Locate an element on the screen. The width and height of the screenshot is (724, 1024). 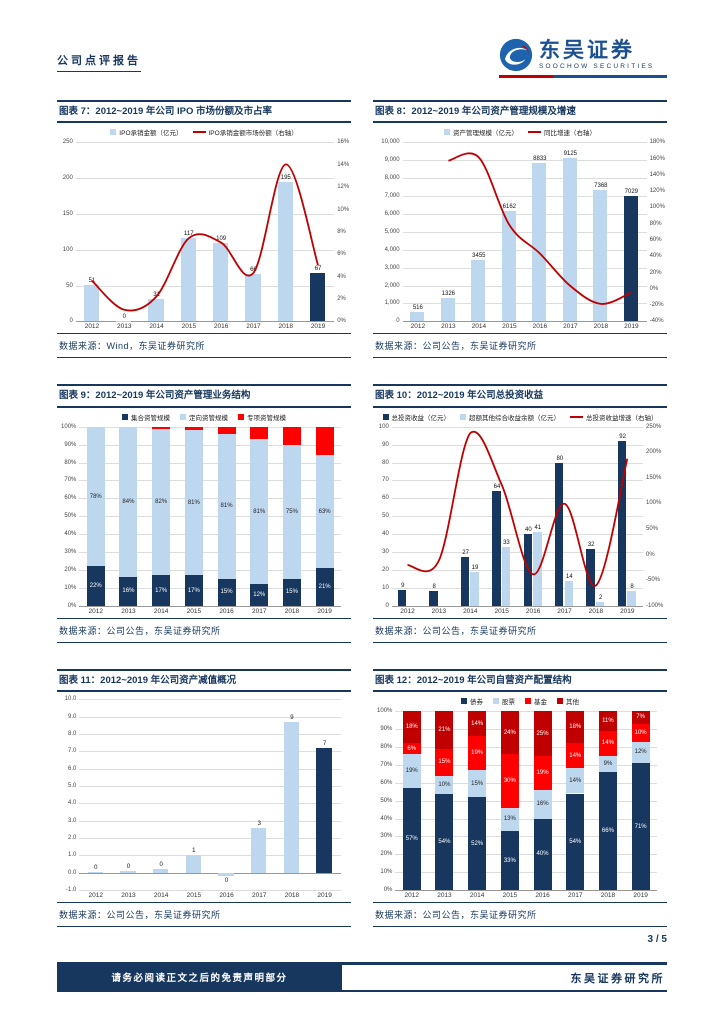
y-axis-label: 0 is located at coordinates (71, 321).